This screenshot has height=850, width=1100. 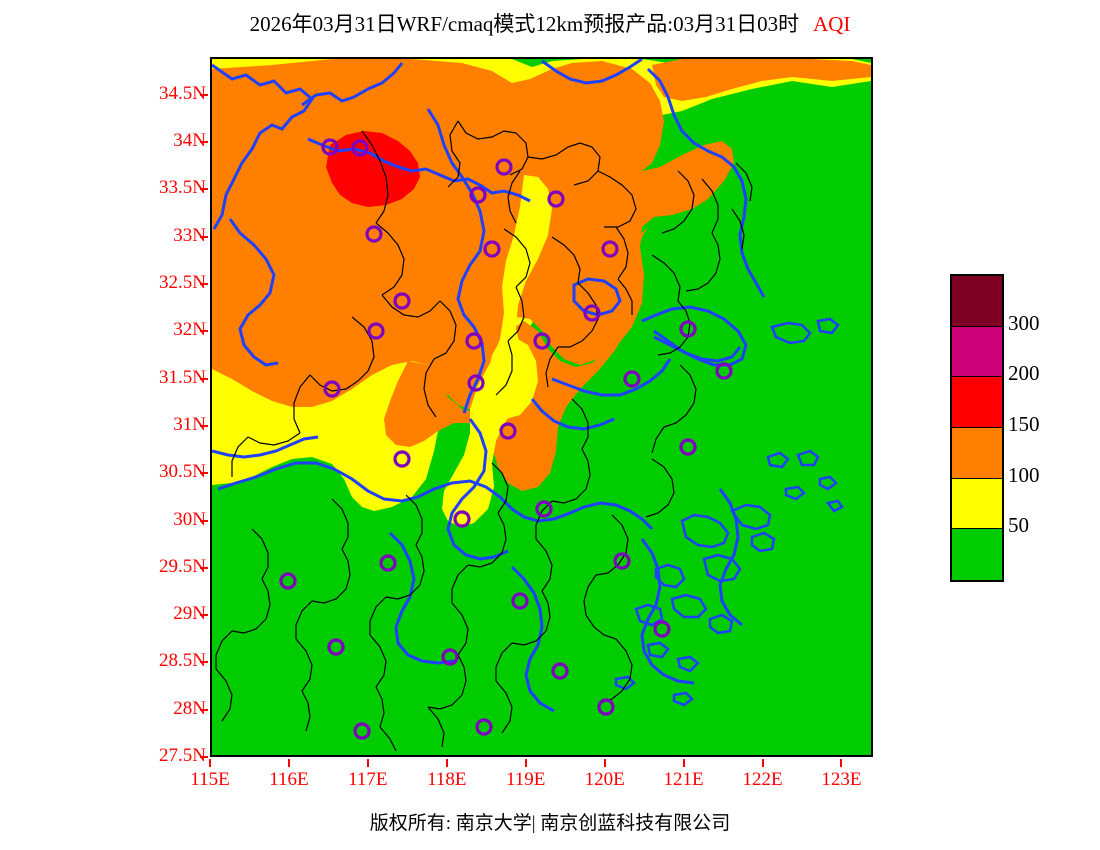 I want to click on aqi-band-moderate-patch-east, so click(x=513, y=378).